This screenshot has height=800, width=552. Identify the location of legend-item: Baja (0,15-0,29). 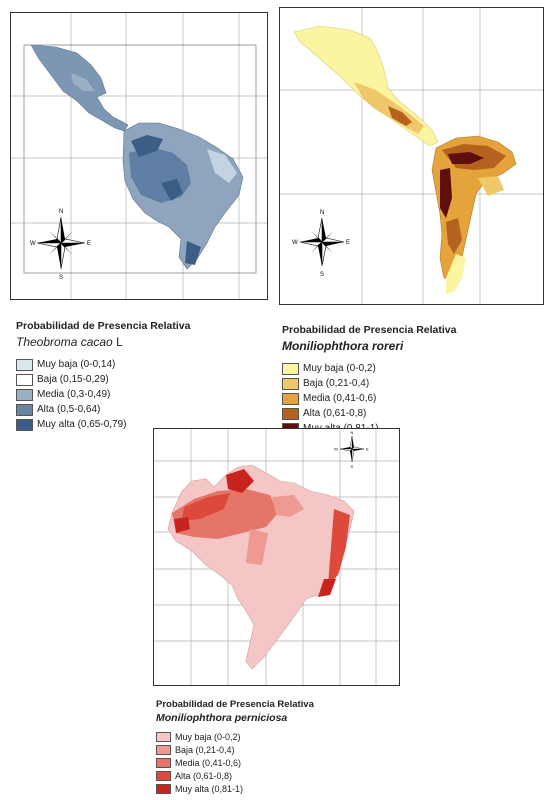
(103, 379).